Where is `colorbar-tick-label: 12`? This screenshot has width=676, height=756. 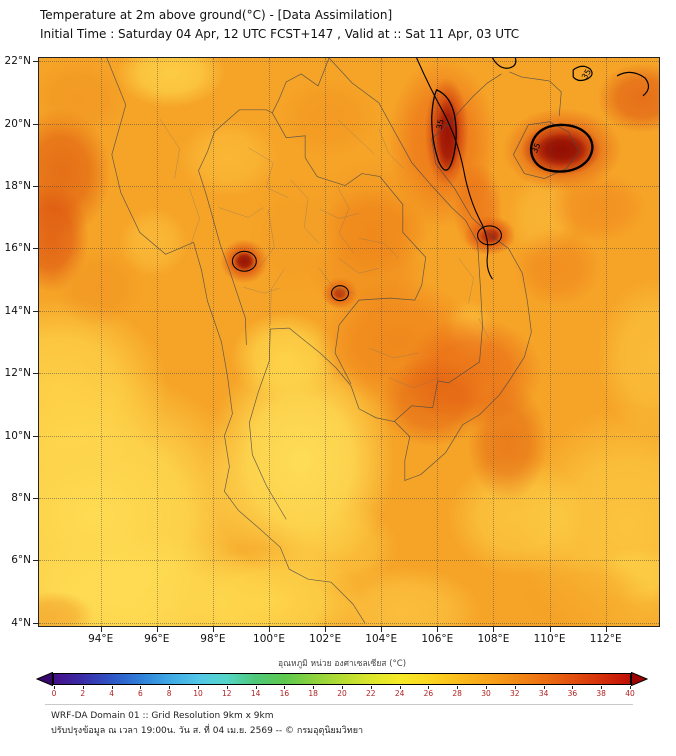 colorbar-tick-label: 12 is located at coordinates (227, 693).